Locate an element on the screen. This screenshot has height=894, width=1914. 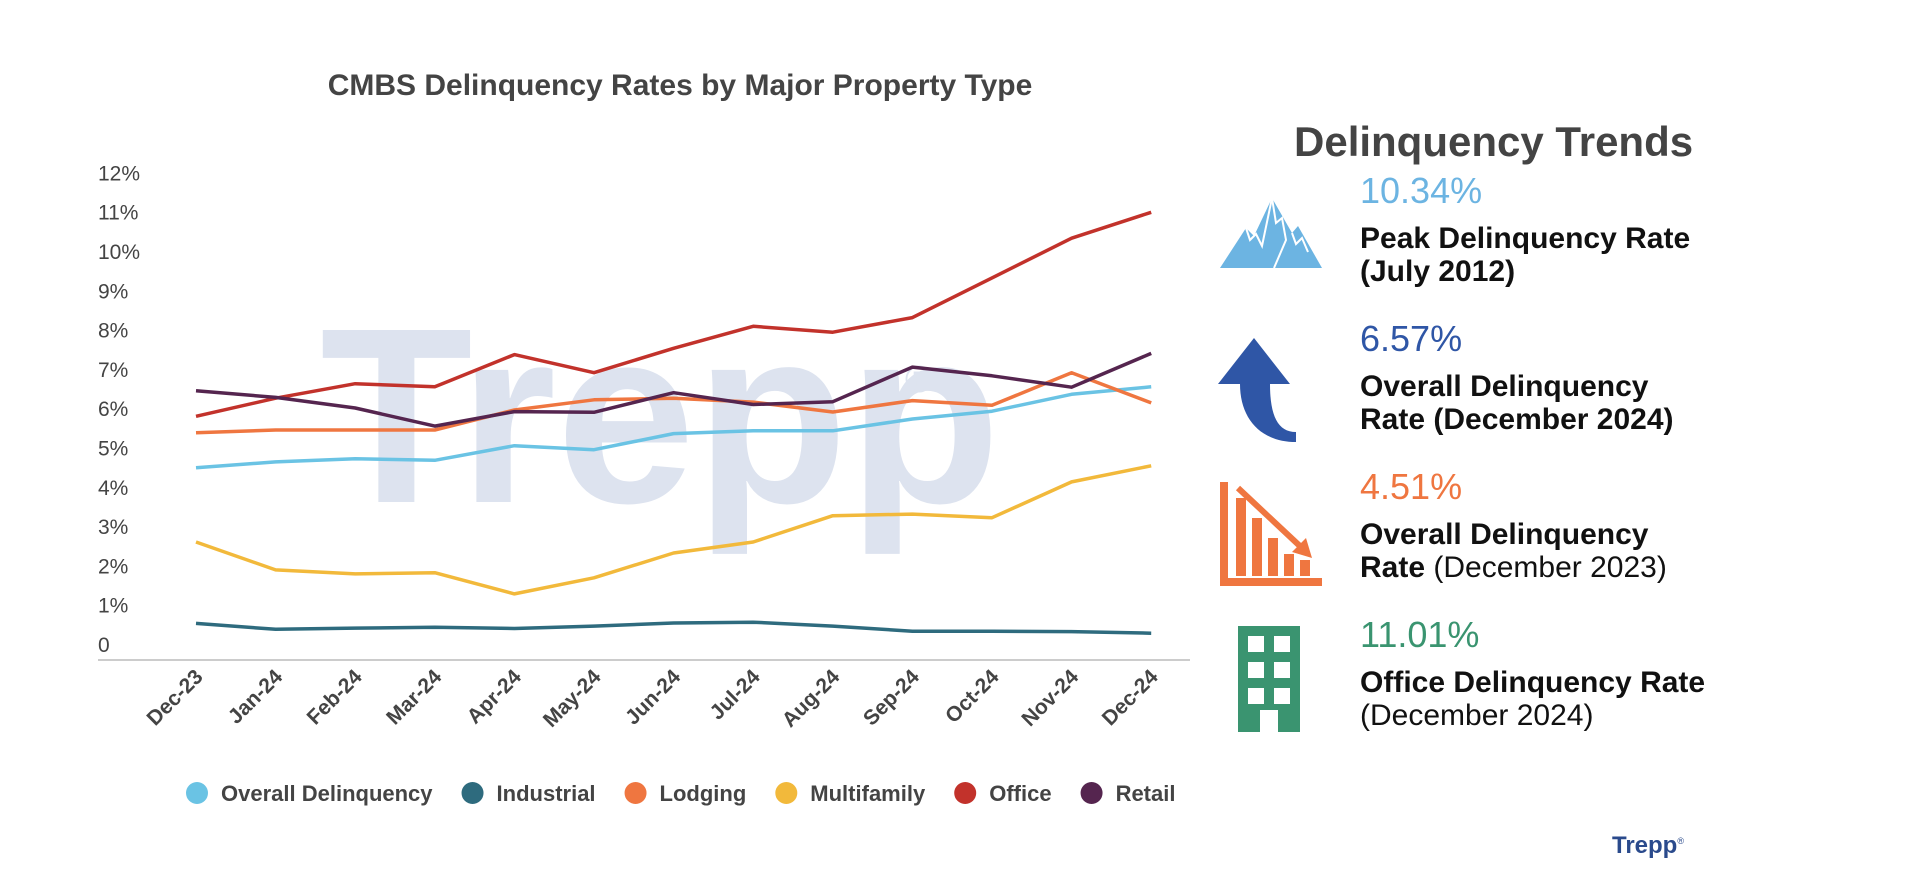
x-tick-label: Aug-24 is located at coordinates (811, 698).